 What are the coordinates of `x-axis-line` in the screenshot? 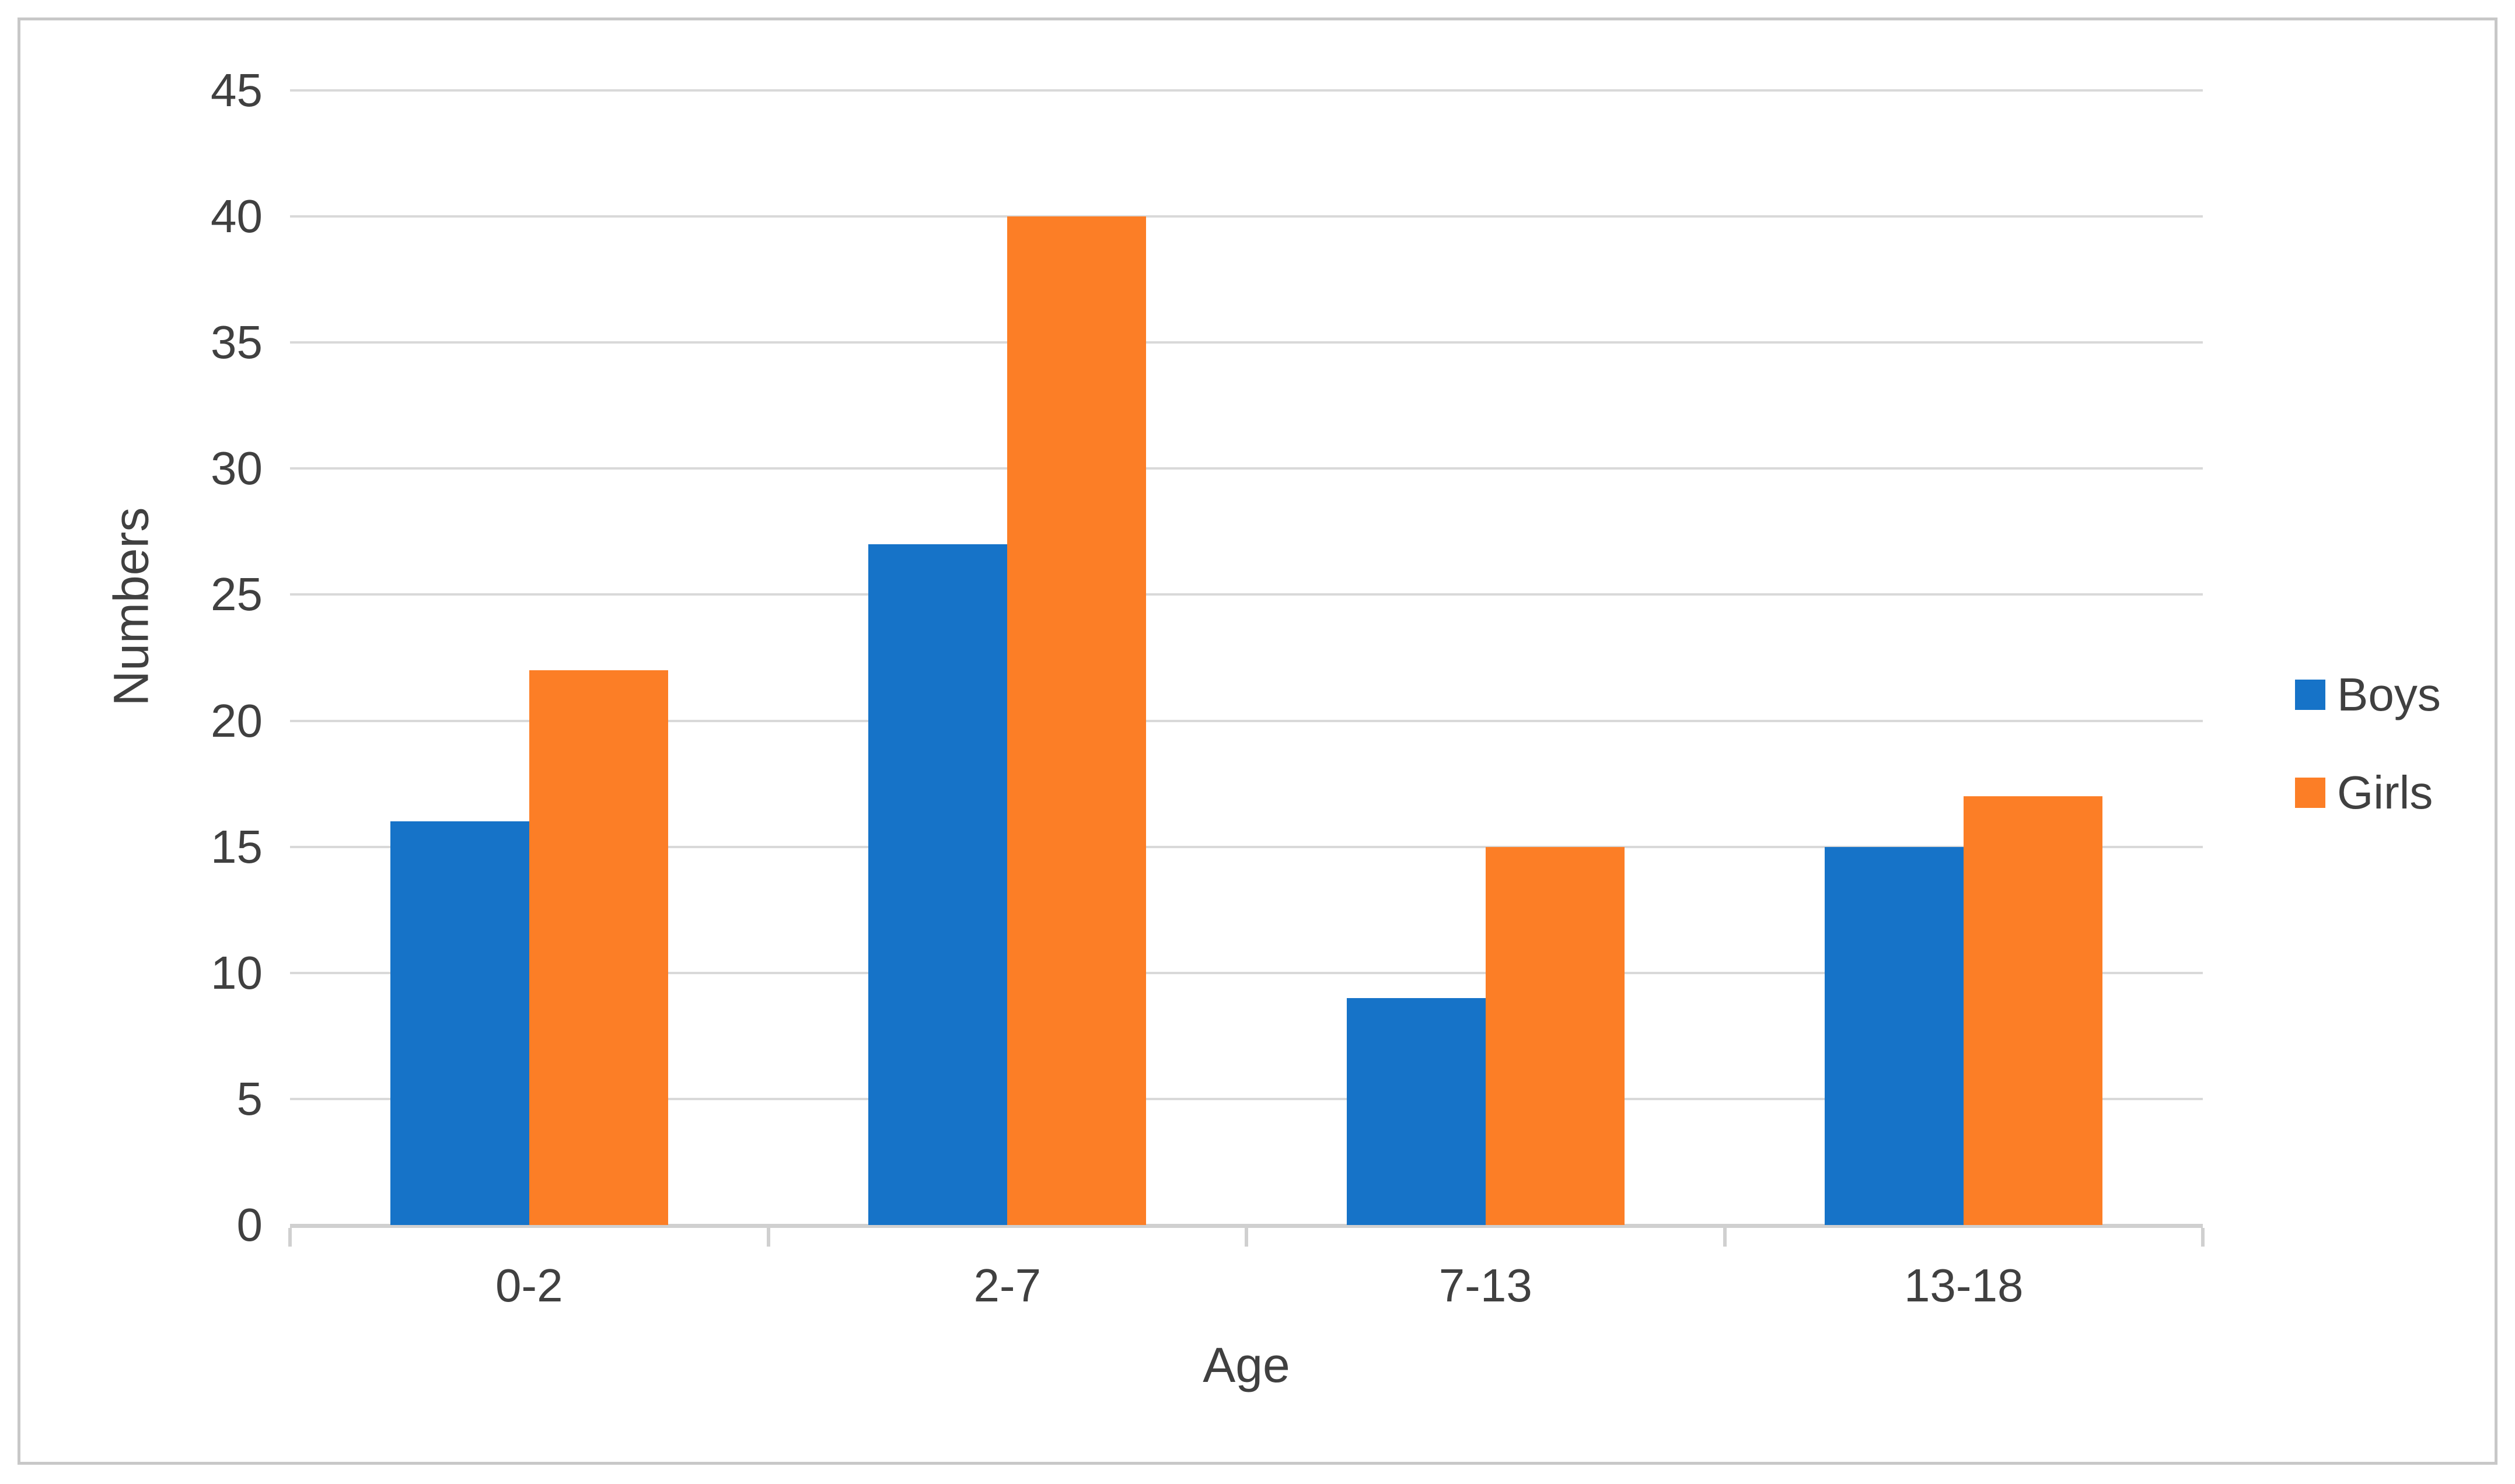 It's located at (1247, 1226).